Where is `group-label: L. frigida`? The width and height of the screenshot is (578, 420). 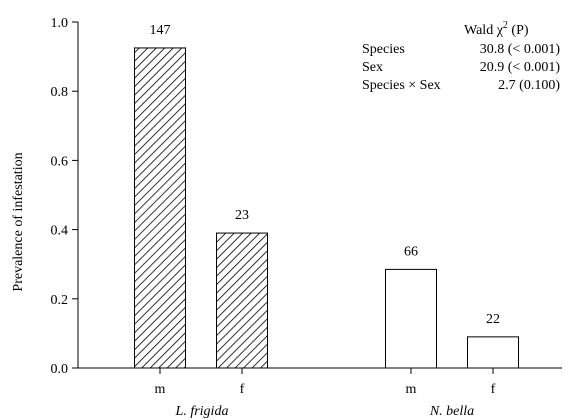
group-label: L. frigida is located at coordinates (202, 411).